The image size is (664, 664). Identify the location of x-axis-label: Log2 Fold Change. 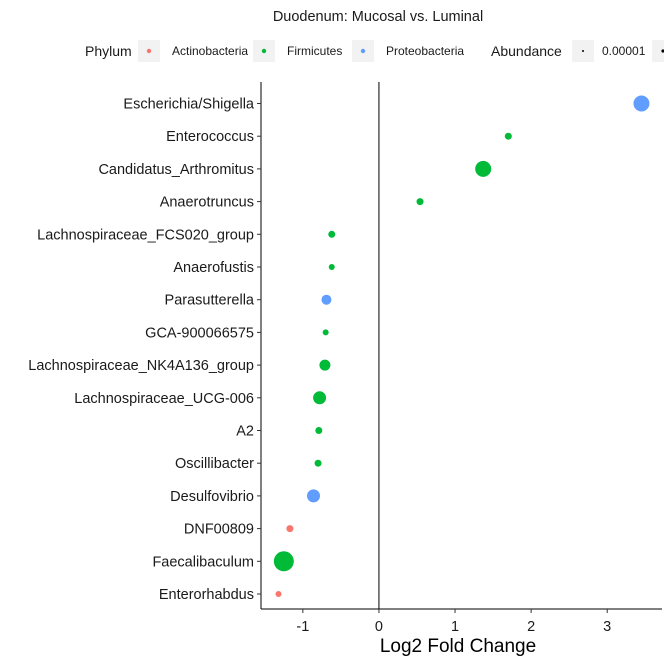
(458, 646).